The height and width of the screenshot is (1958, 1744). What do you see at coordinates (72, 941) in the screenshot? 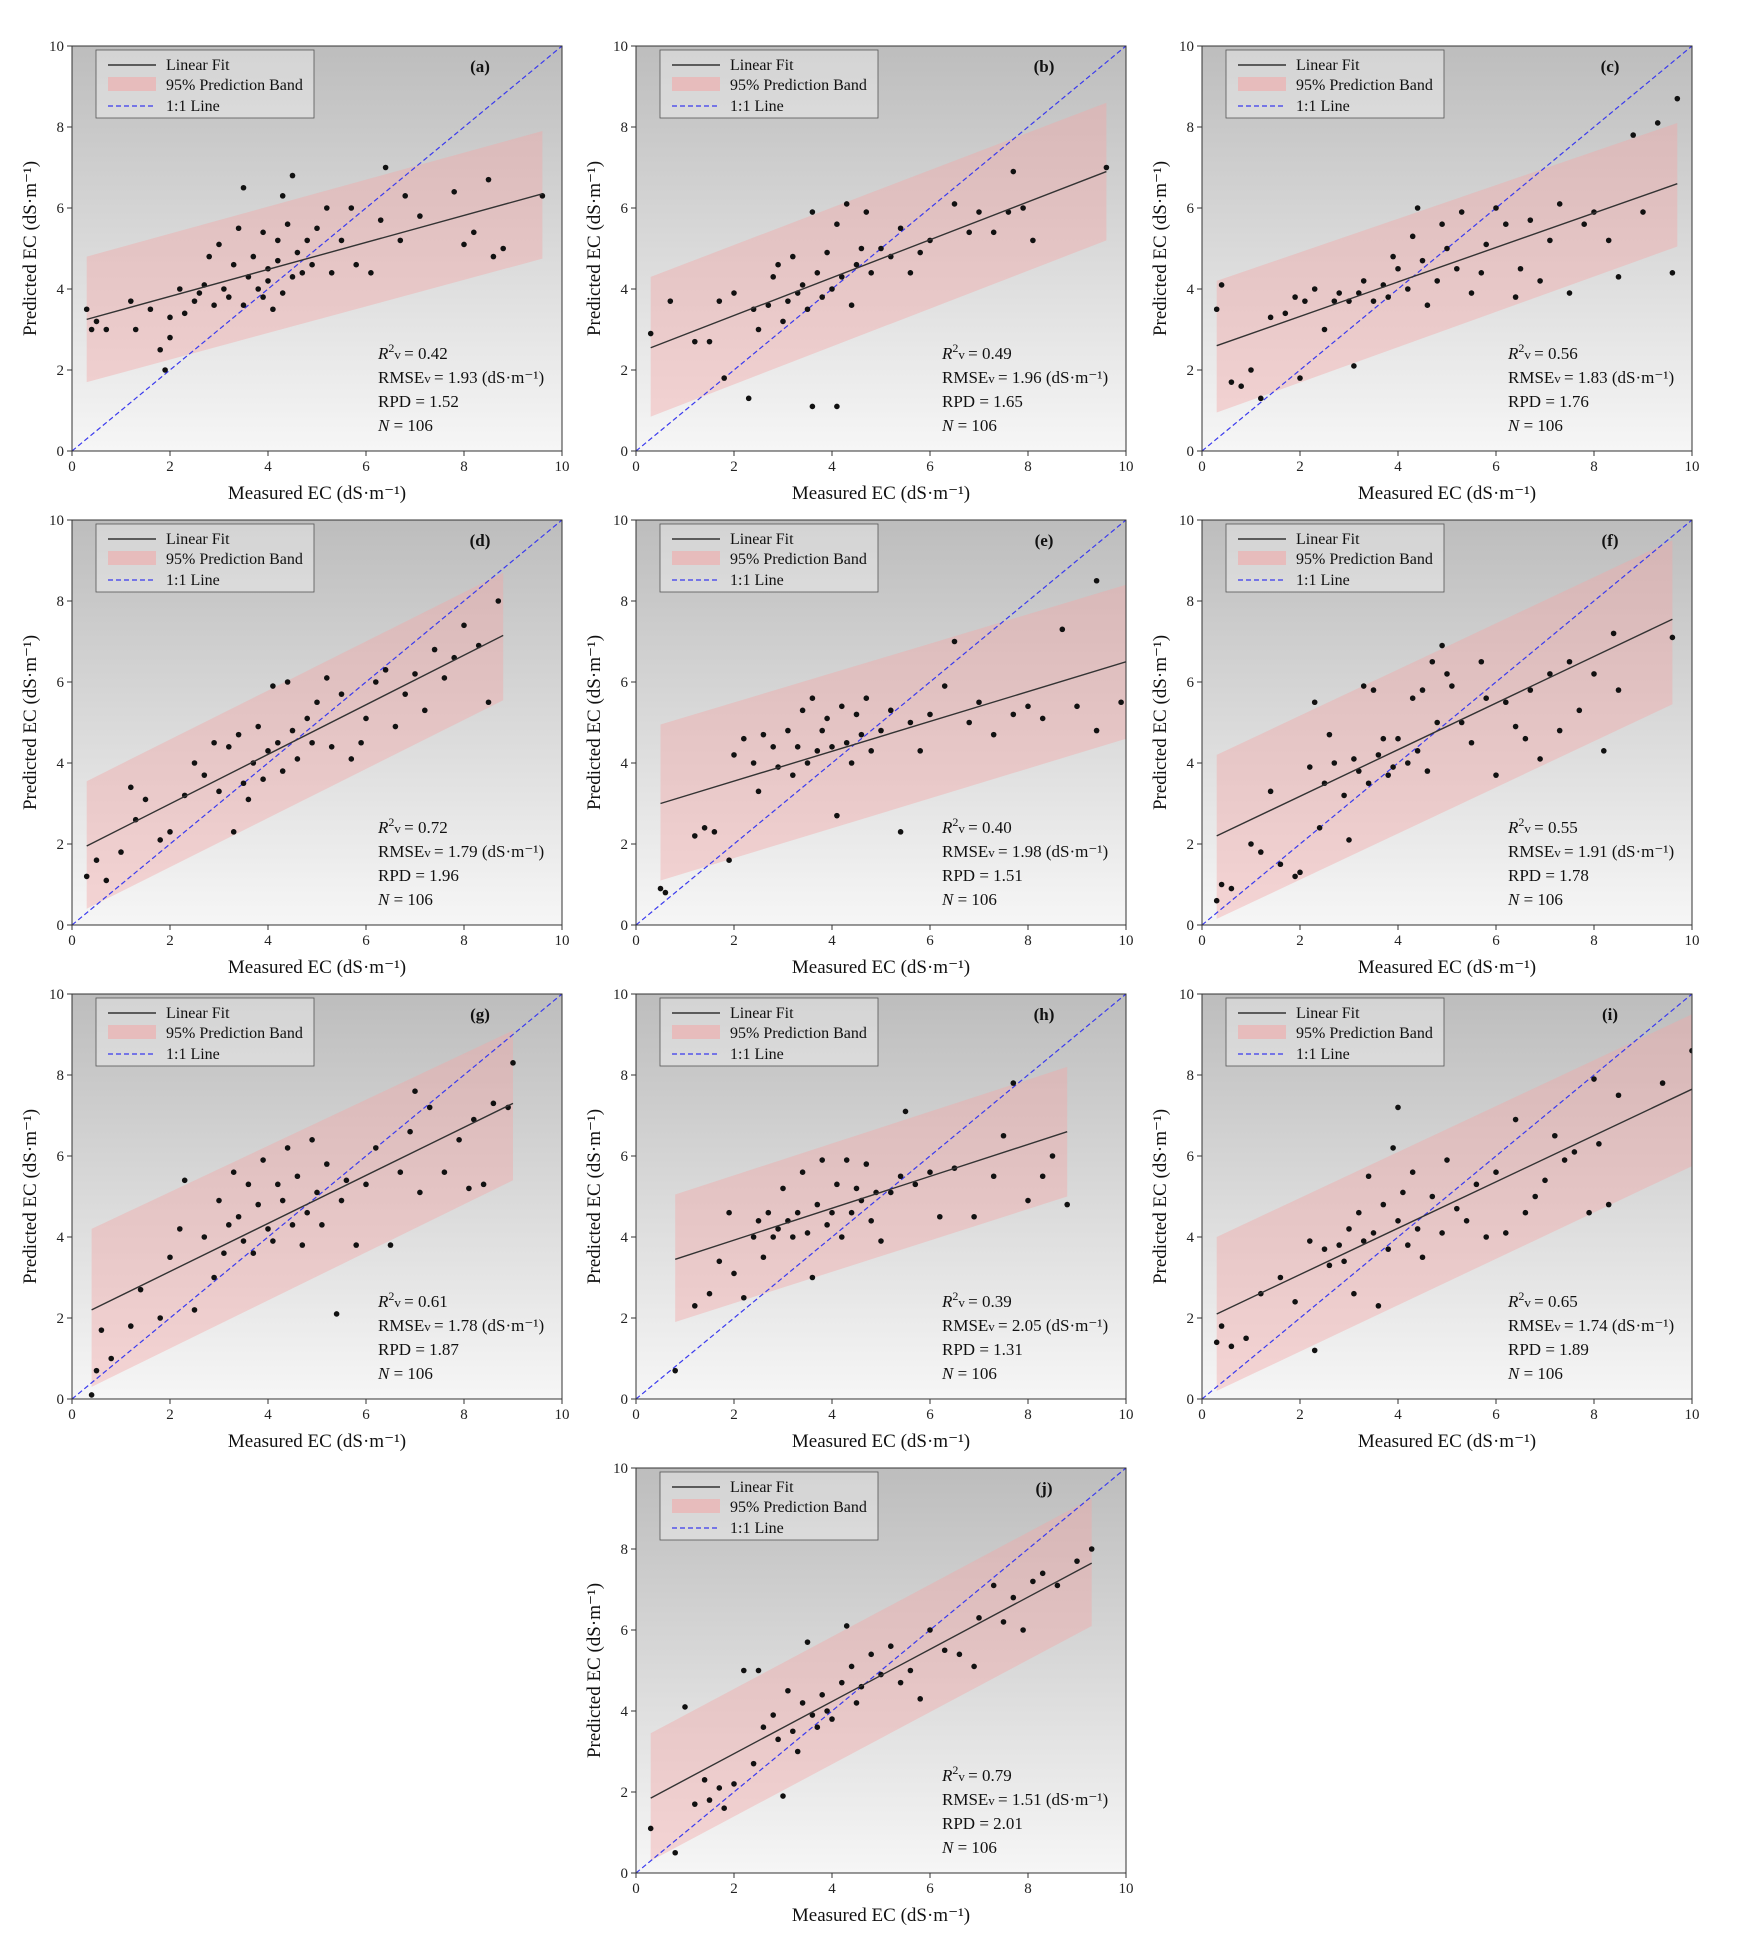
I see `x-tick-label: 0` at bounding box center [72, 941].